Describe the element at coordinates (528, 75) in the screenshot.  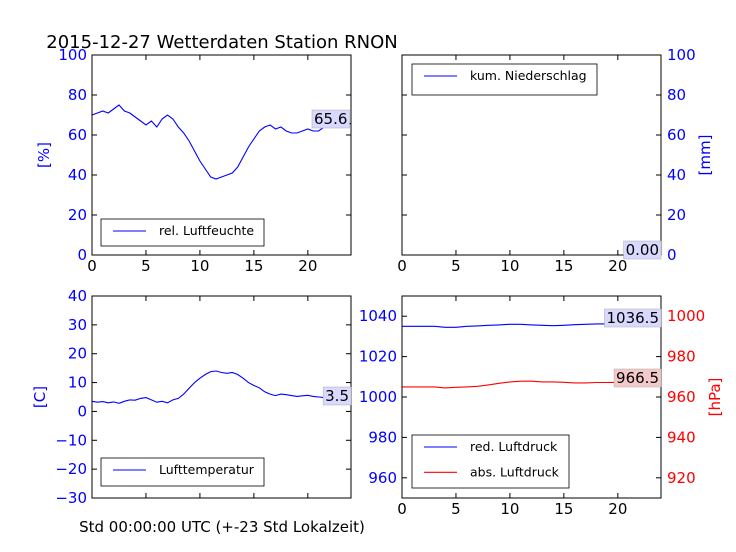
I see `legend-label: kum. Niederschlag` at that location.